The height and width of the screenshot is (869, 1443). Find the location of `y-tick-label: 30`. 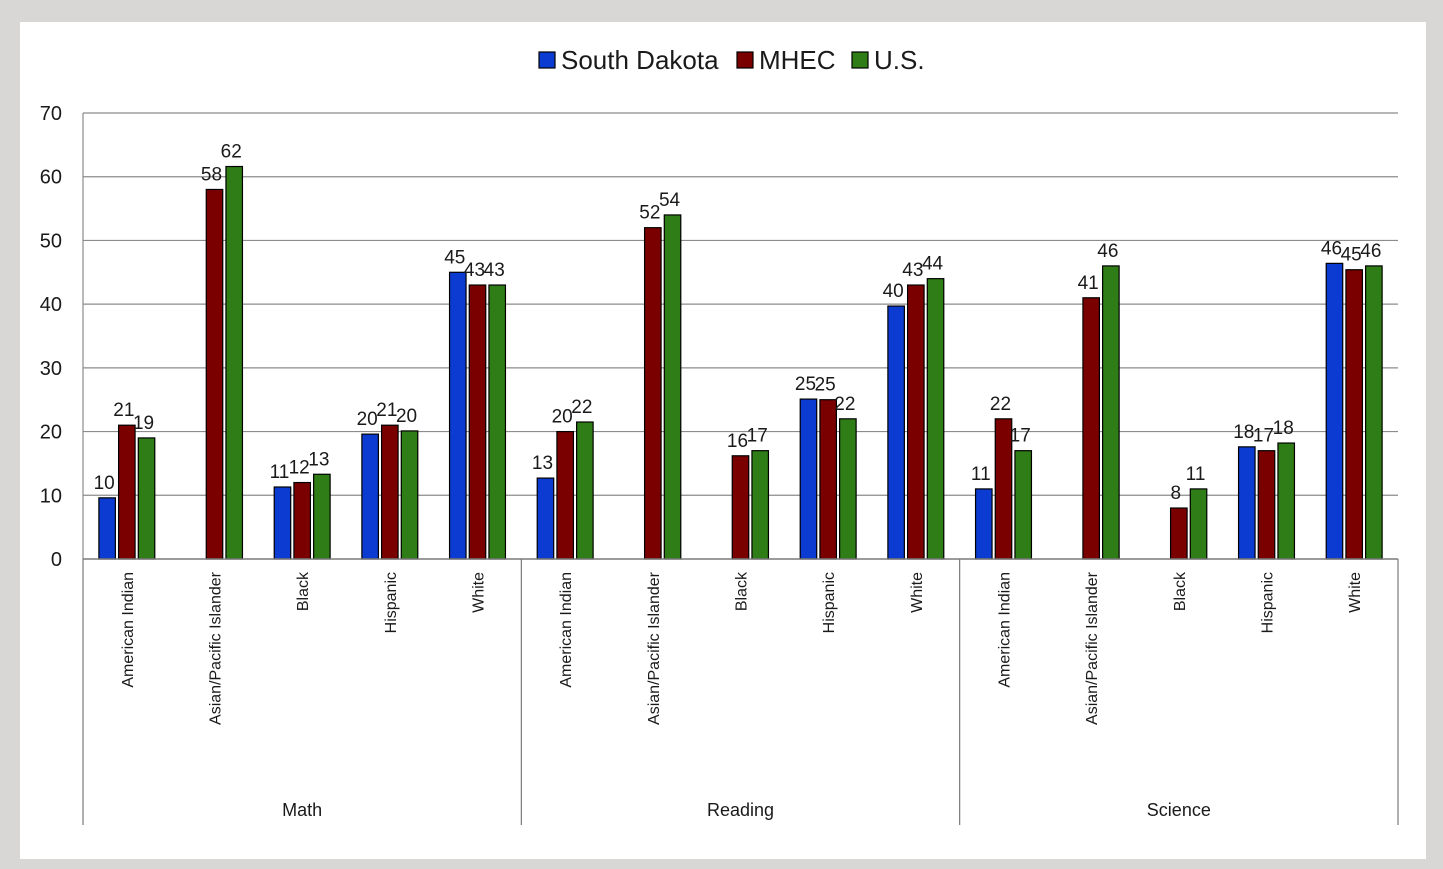

y-tick-label: 30 is located at coordinates (51, 369).